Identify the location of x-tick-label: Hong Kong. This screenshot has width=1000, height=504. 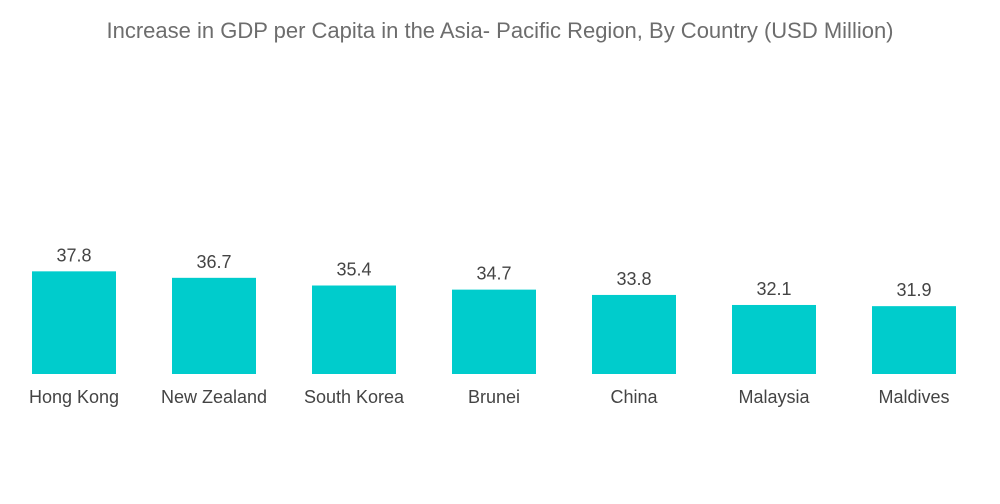
(74, 397).